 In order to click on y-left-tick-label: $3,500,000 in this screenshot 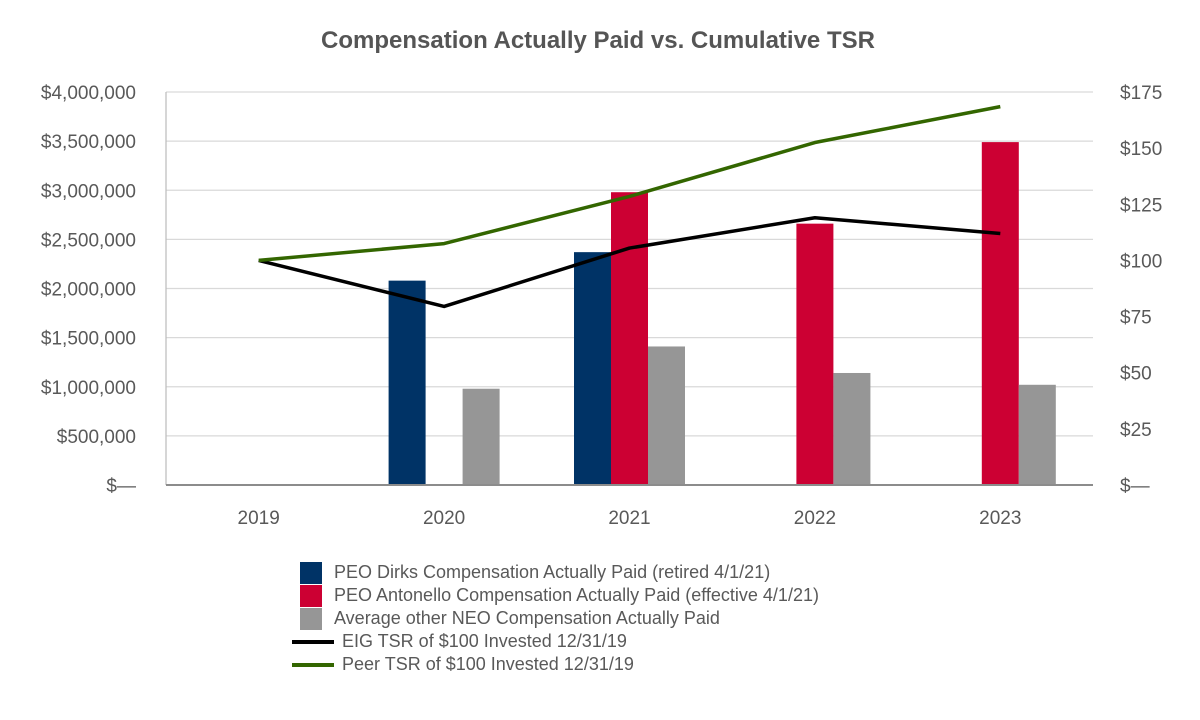, I will do `click(88, 142)`.